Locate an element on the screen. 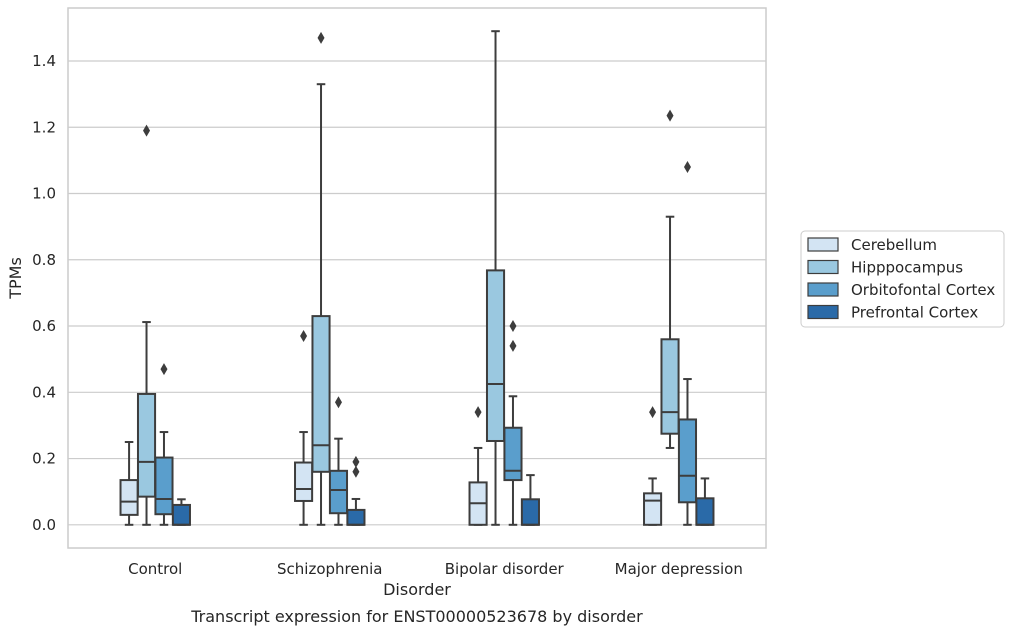 The image size is (1014, 634). box-major-depression-orbitofontal-cortex is located at coordinates (687, 343).